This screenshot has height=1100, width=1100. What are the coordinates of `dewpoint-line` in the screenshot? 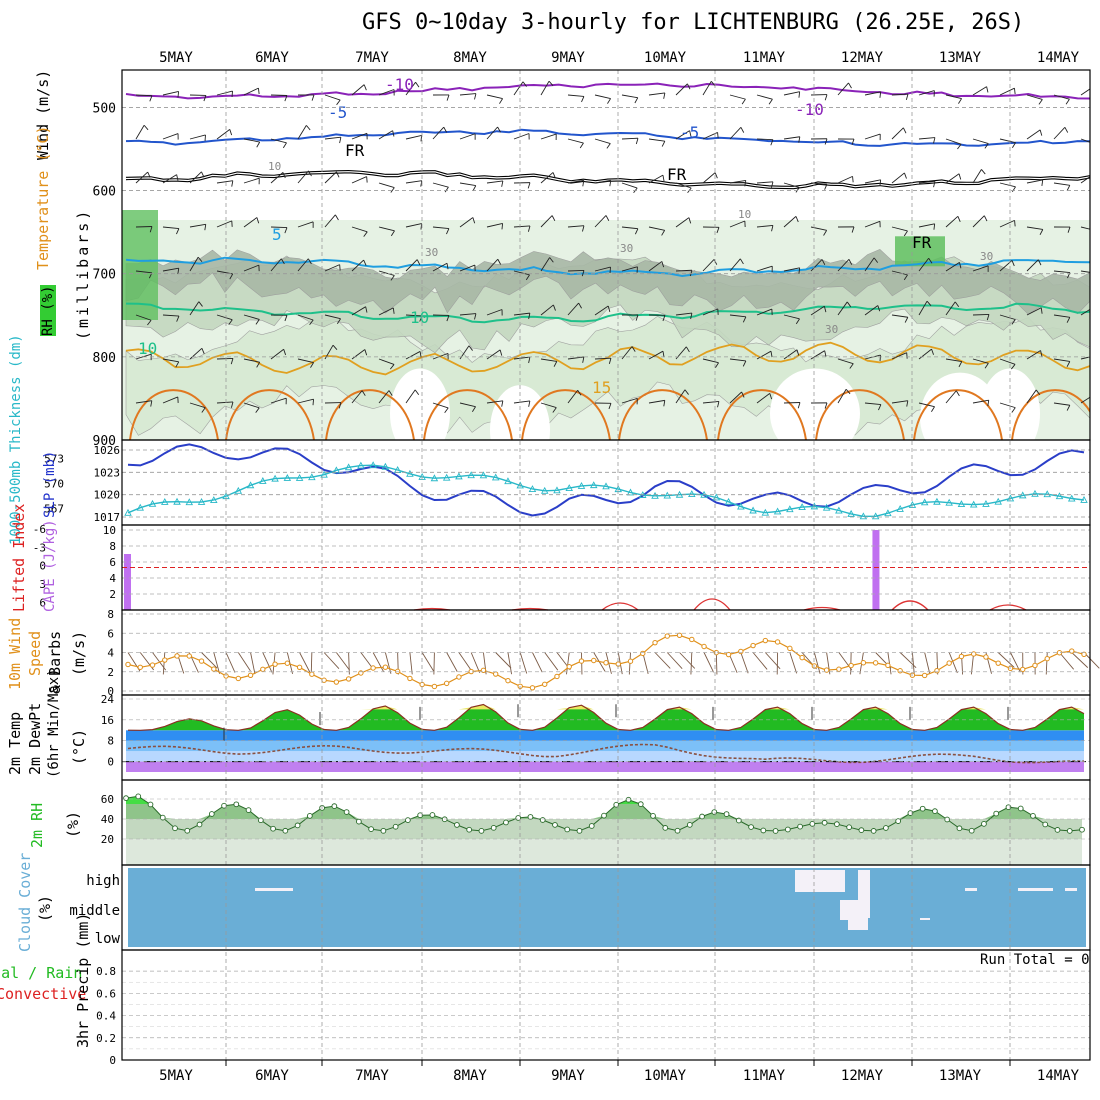 It's located at (606, 753).